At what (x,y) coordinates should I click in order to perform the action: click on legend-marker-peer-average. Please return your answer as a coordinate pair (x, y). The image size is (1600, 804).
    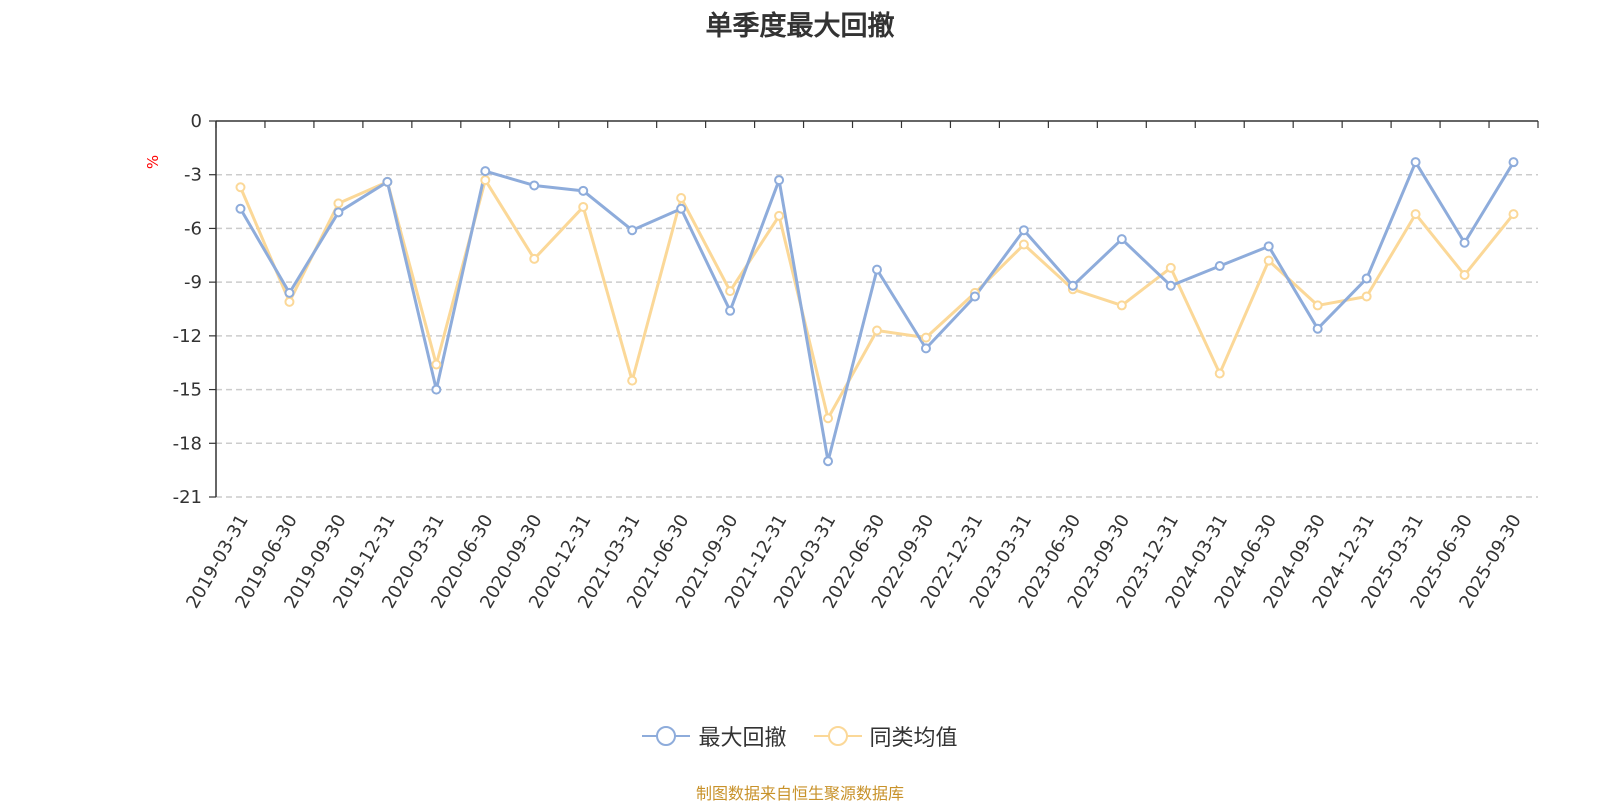
    Looking at the image, I should click on (837, 736).